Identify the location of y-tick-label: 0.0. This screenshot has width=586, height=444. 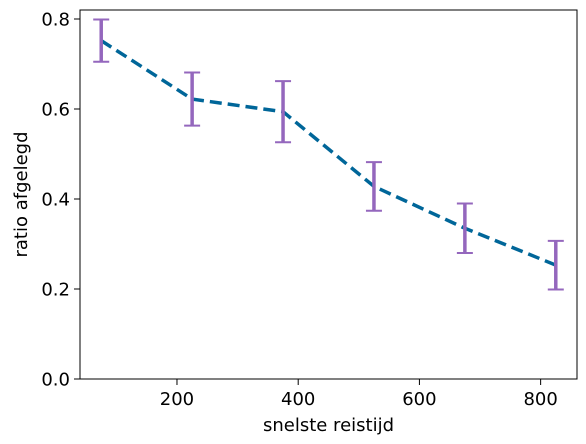
(55, 380).